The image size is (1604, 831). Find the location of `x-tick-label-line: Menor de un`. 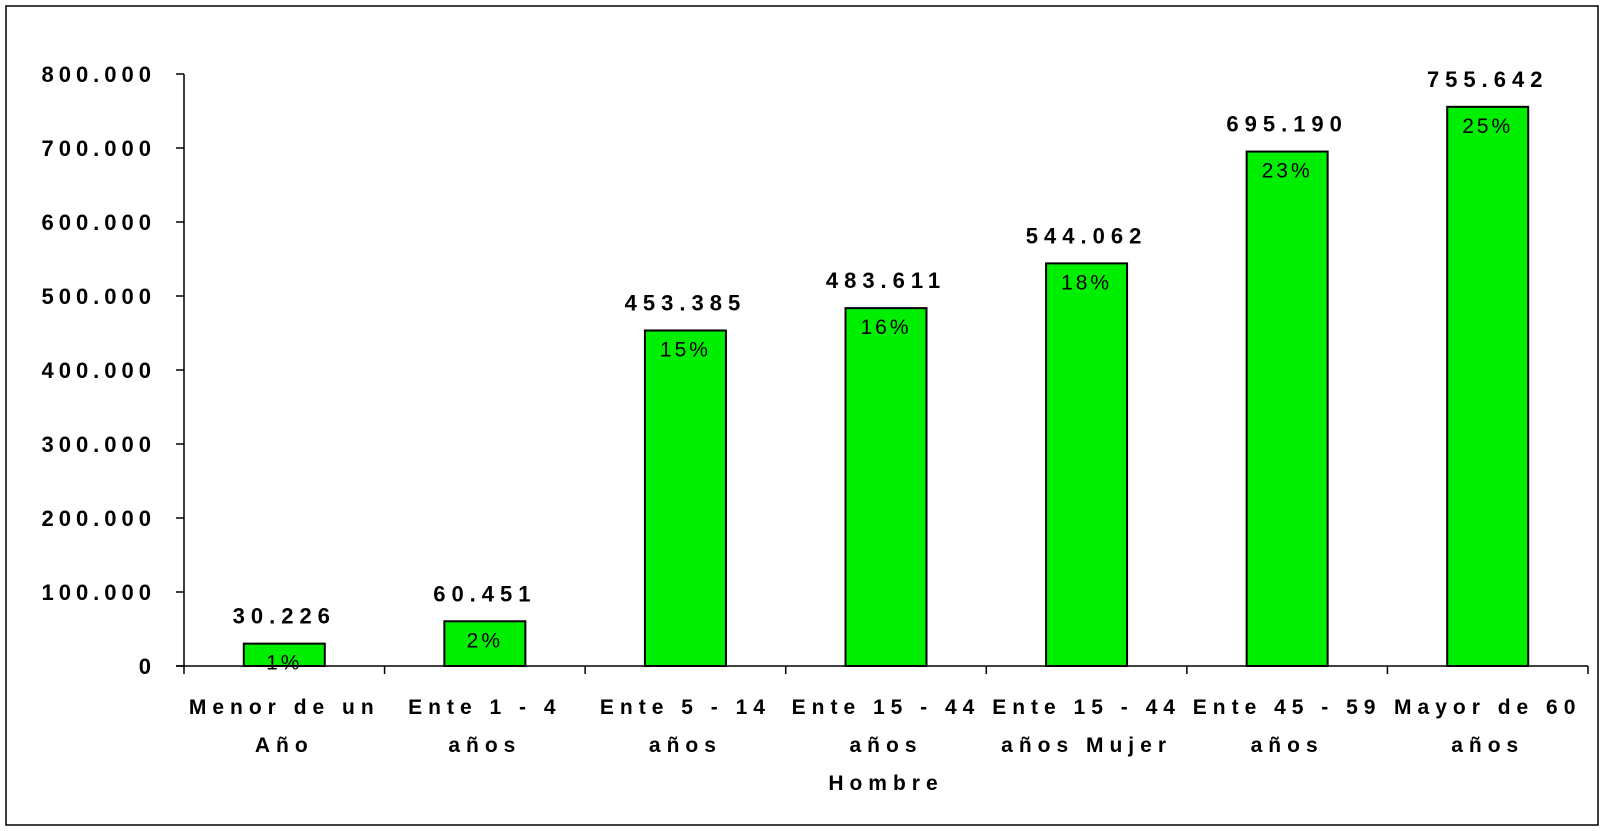

x-tick-label-line: Menor de un is located at coordinates (284, 707).